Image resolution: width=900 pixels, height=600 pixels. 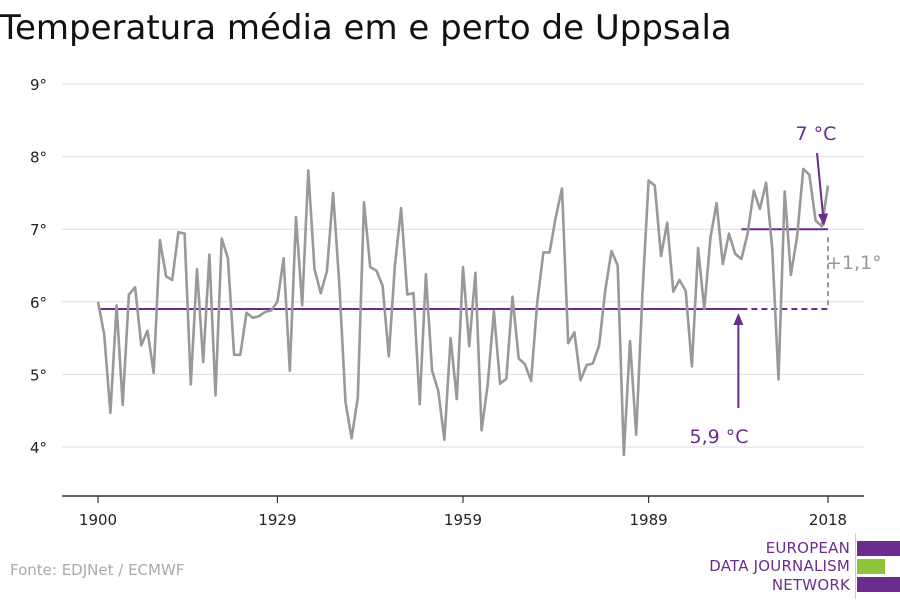 What do you see at coordinates (785, 285) in the screenshot?
I see `annotation-layer: 5,9 °C 7 °C +1,1°` at bounding box center [785, 285].